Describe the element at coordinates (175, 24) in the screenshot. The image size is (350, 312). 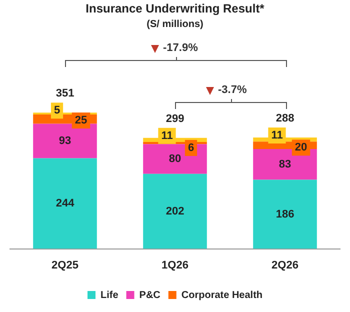
I see `chart-subtitle: (S/ millions)` at that location.